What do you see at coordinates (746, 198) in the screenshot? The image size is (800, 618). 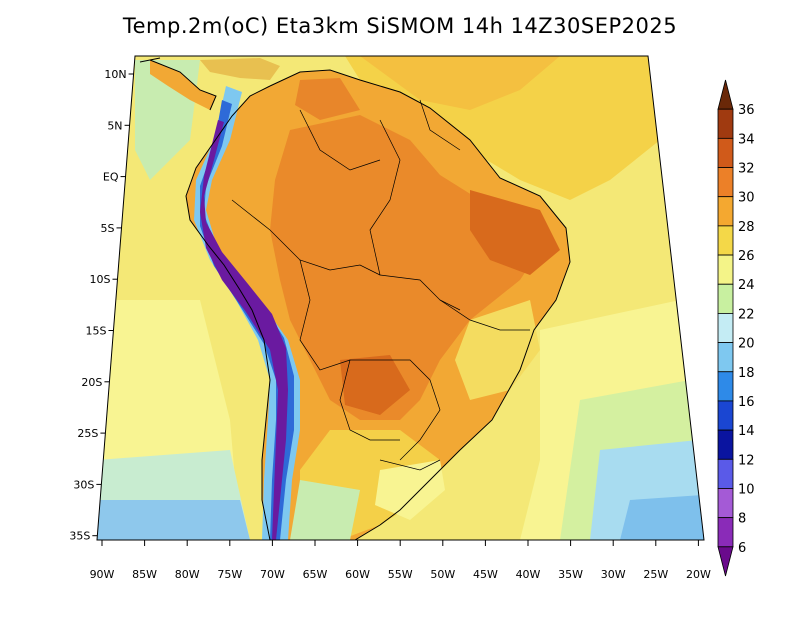 I see `colorbar-label: 30` at bounding box center [746, 198].